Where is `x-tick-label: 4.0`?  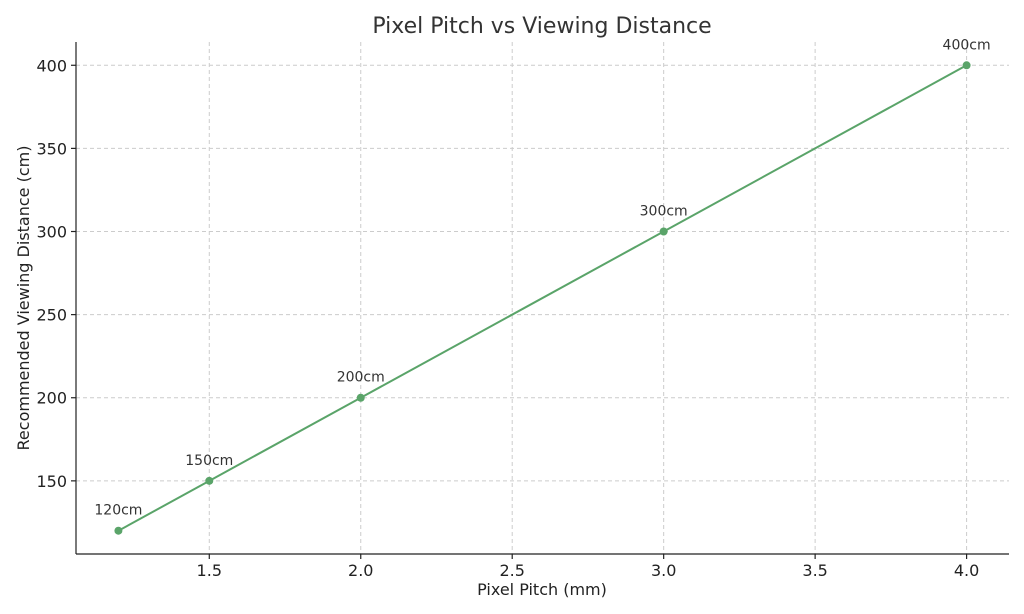 x-tick-label: 4.0 is located at coordinates (966, 570).